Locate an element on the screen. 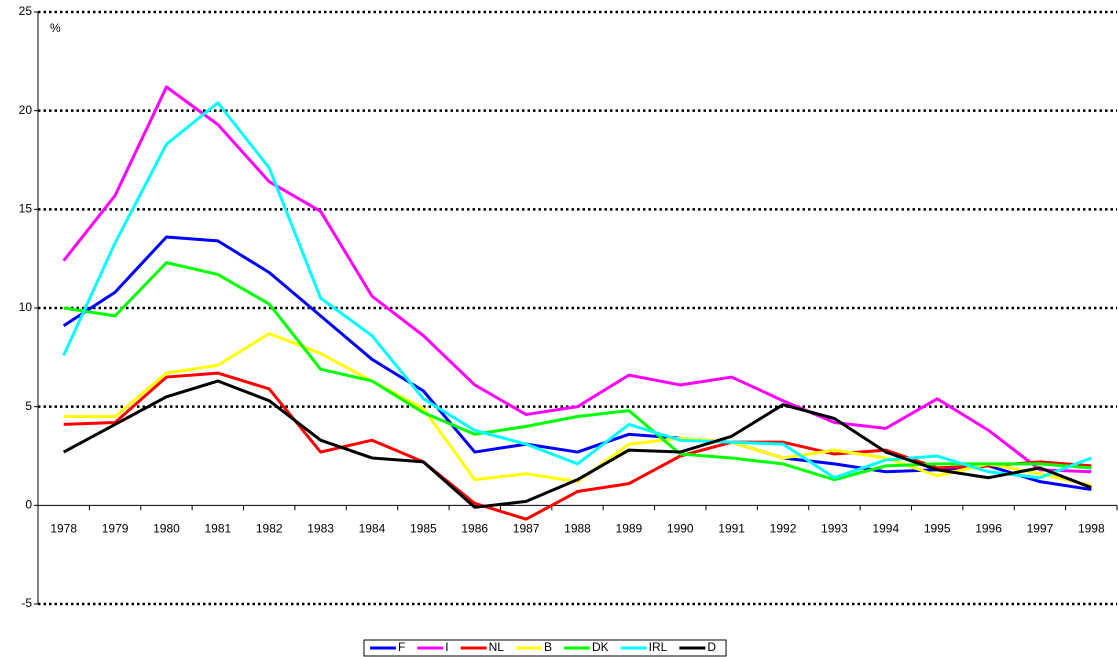 This screenshot has width=1119, height=657. legend-label: D is located at coordinates (711, 647).